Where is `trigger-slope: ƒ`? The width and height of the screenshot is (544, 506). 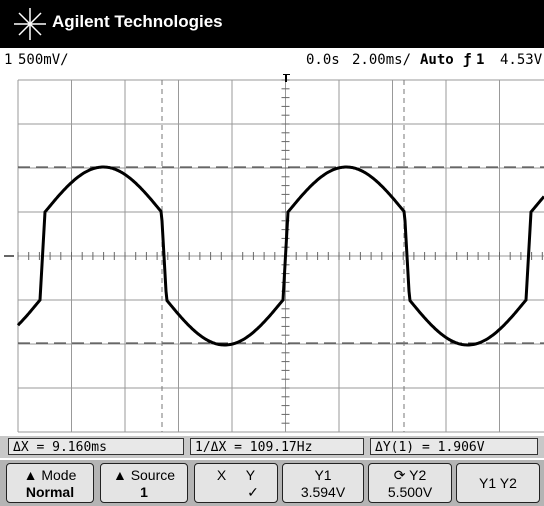 trigger-slope: ƒ is located at coordinates (467, 60).